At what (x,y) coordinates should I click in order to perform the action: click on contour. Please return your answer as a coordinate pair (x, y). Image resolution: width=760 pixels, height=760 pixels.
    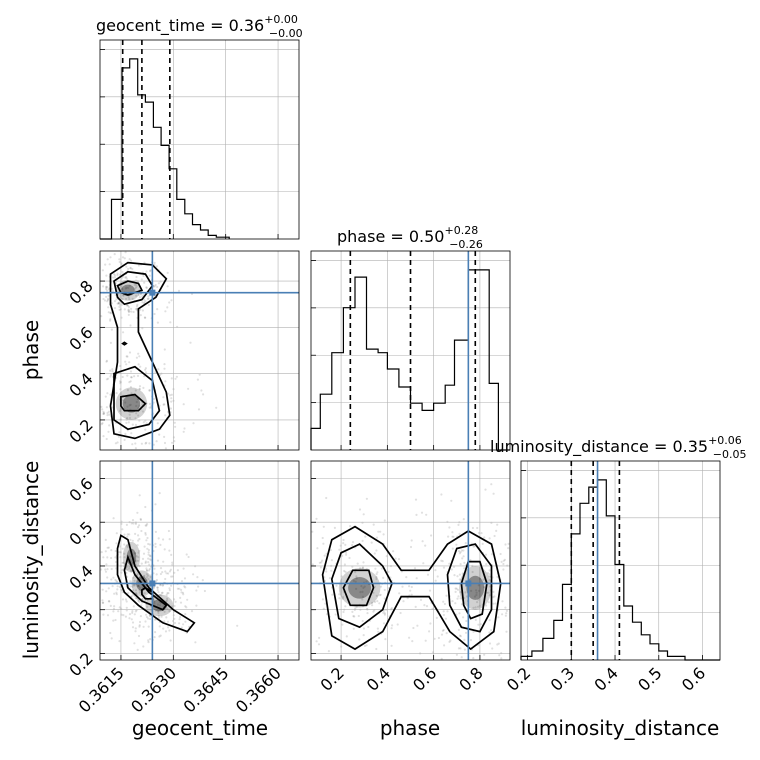
    Looking at the image, I should click on (140, 350).